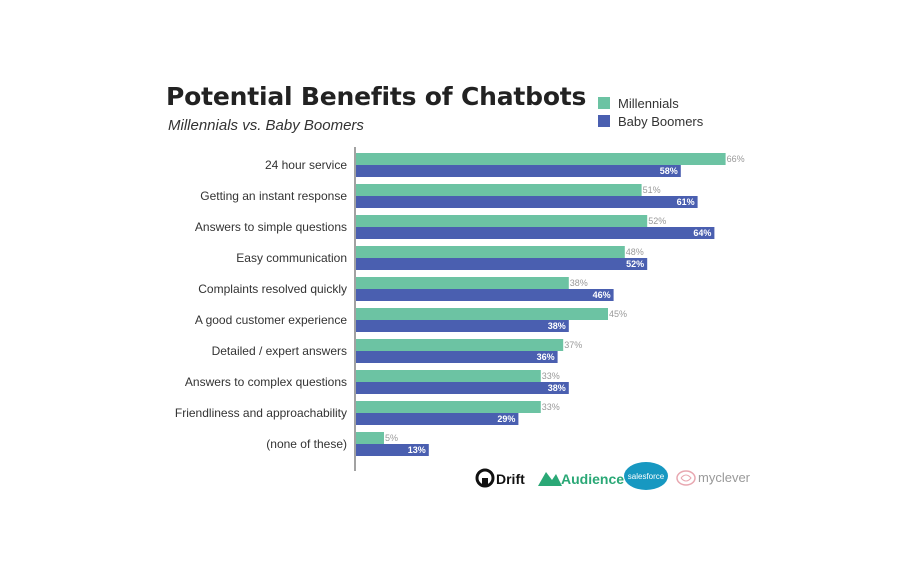  Describe the element at coordinates (261, 413) in the screenshot. I see `category-label: Friendliness and approachability` at that location.